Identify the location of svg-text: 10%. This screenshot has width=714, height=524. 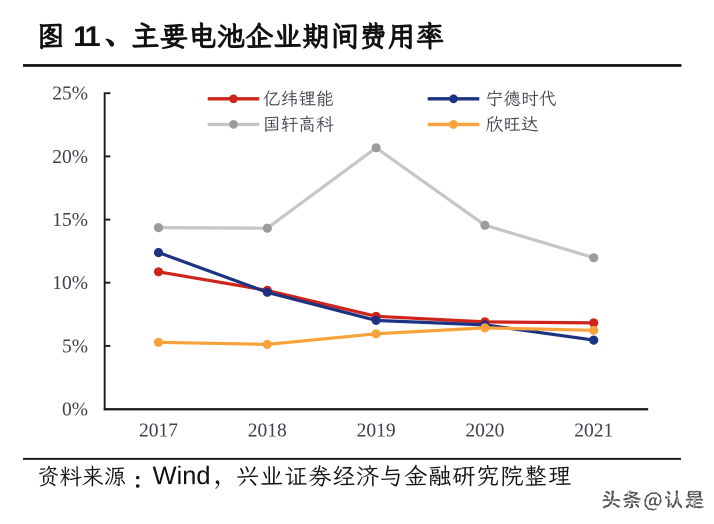
(70, 283).